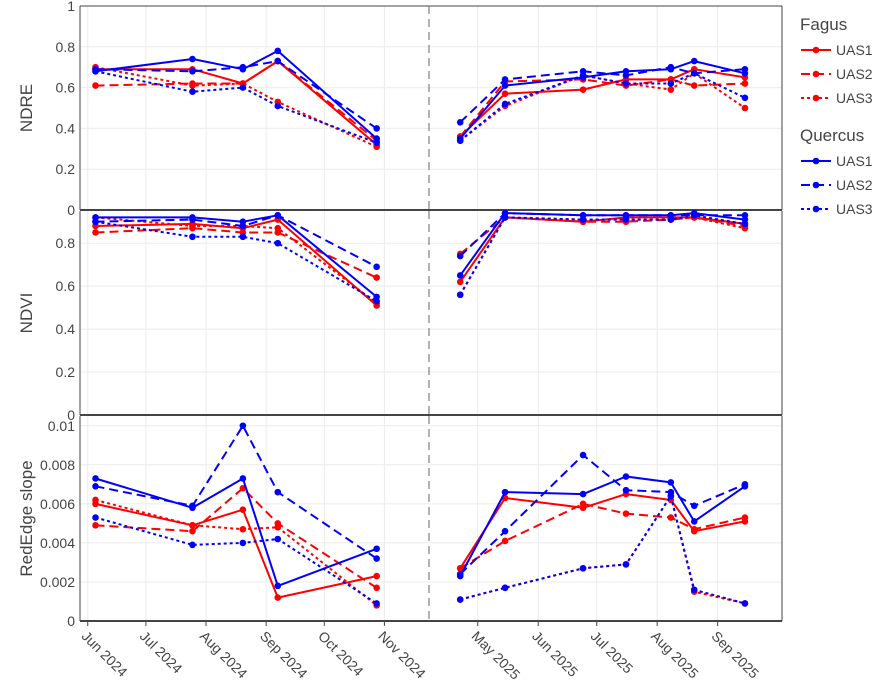 This screenshot has width=875, height=689. What do you see at coordinates (284, 655) in the screenshot?
I see `x-tick-label: Sep 2024` at bounding box center [284, 655].